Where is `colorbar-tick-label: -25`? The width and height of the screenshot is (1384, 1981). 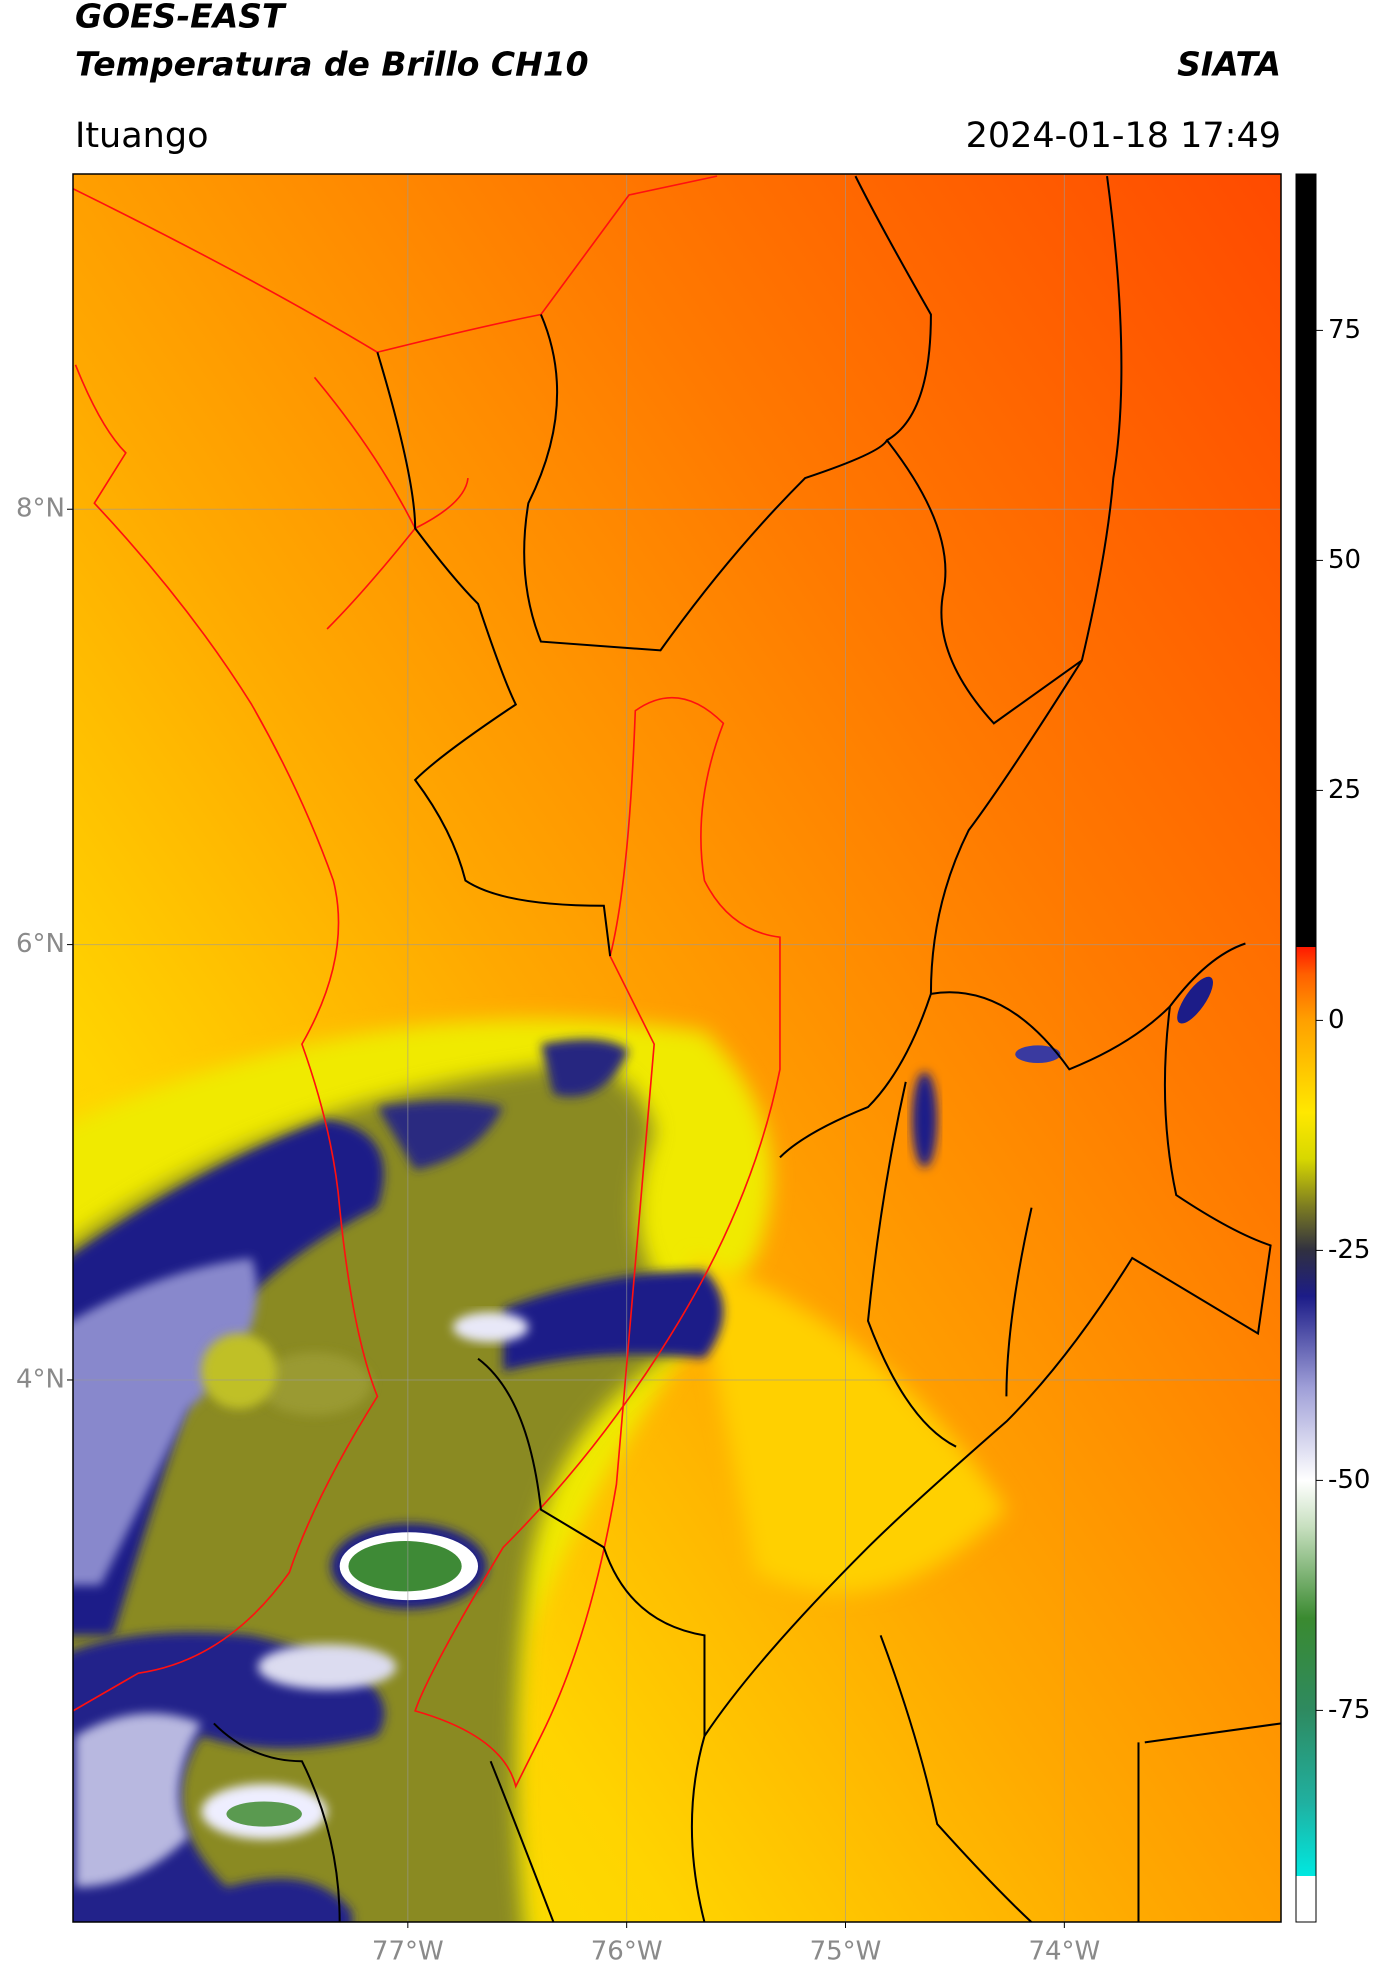
colorbar-tick-label: -25 is located at coordinates (1349, 1250).